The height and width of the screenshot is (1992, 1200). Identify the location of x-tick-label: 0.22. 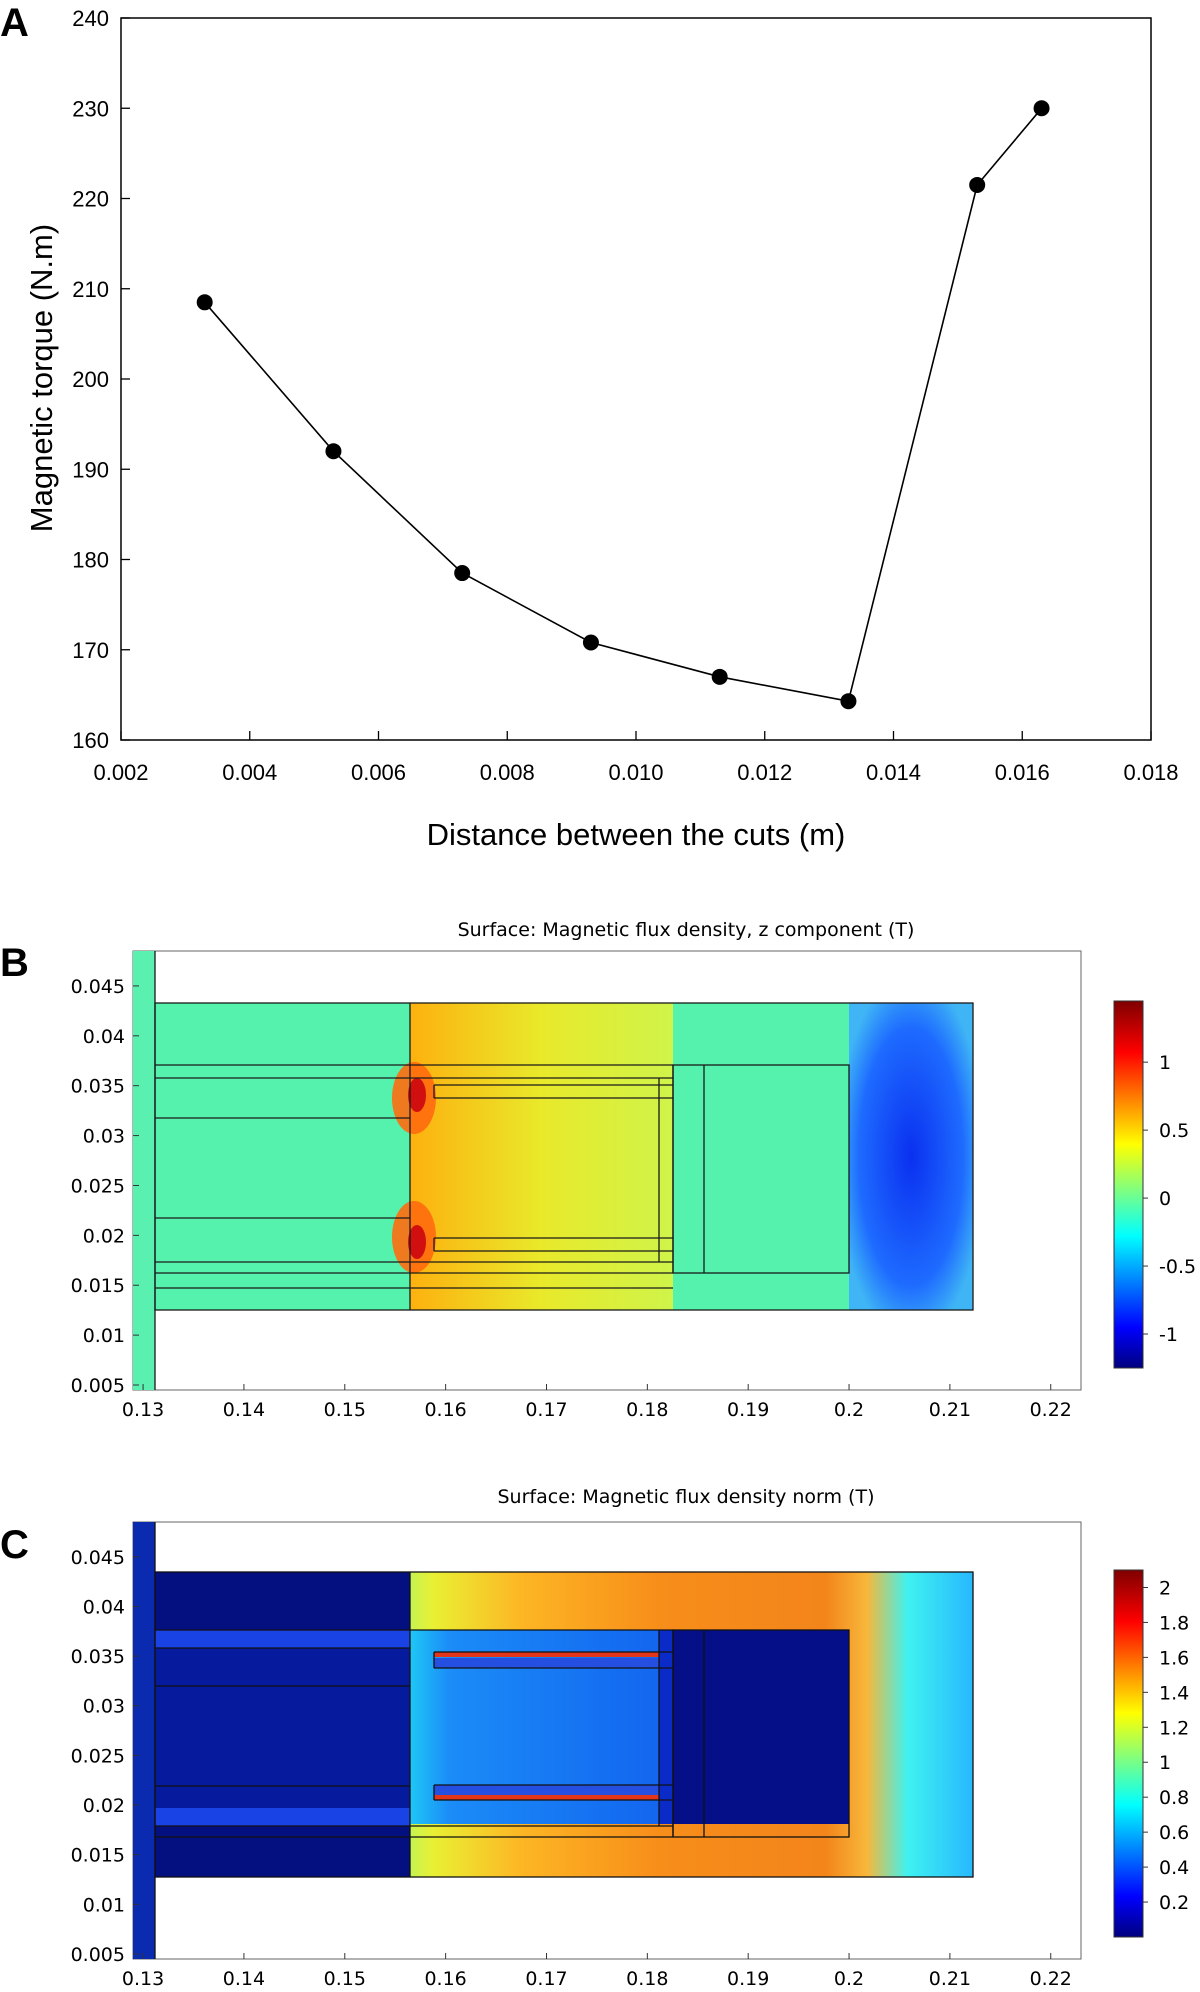
(1051, 1979).